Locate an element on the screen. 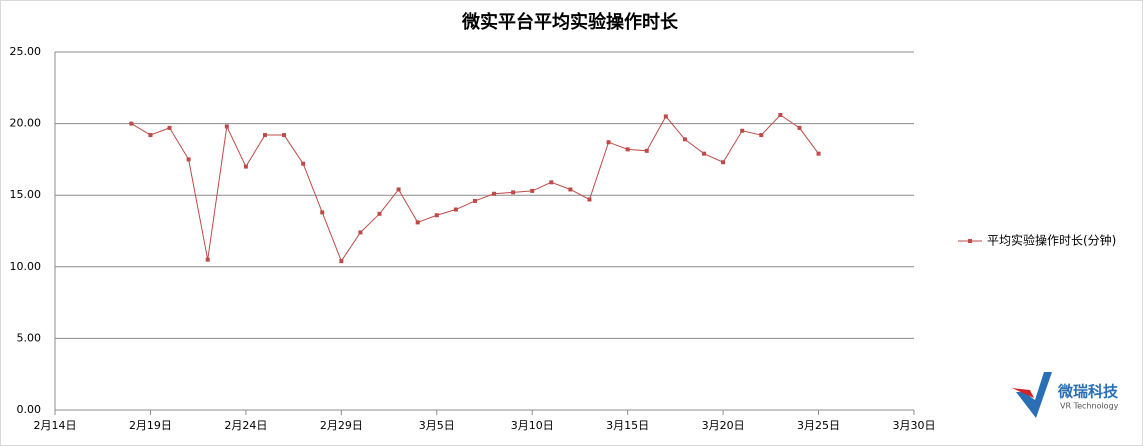 The height and width of the screenshot is (446, 1143). legend-label: 平均实验操作时长(分钟) is located at coordinates (1051, 240).